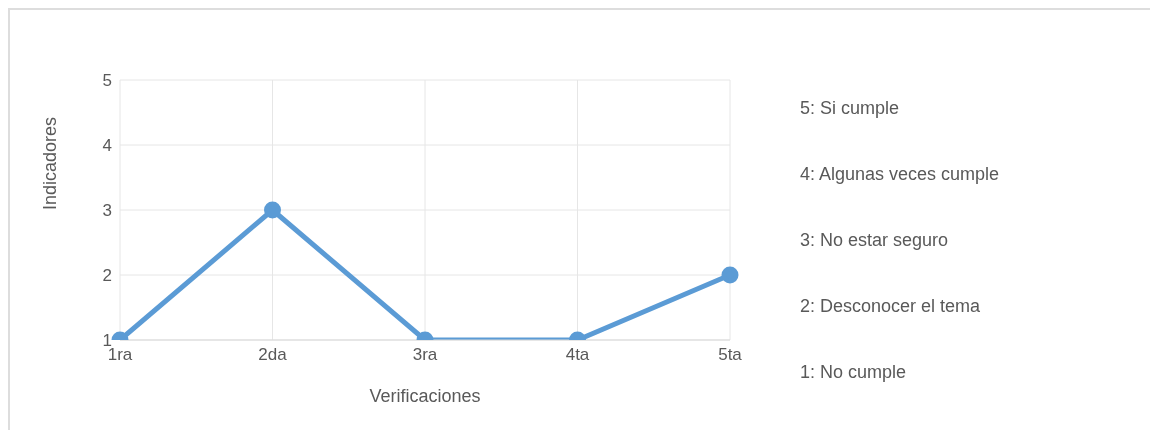  What do you see at coordinates (107, 146) in the screenshot?
I see `y-tick-label: 4` at bounding box center [107, 146].